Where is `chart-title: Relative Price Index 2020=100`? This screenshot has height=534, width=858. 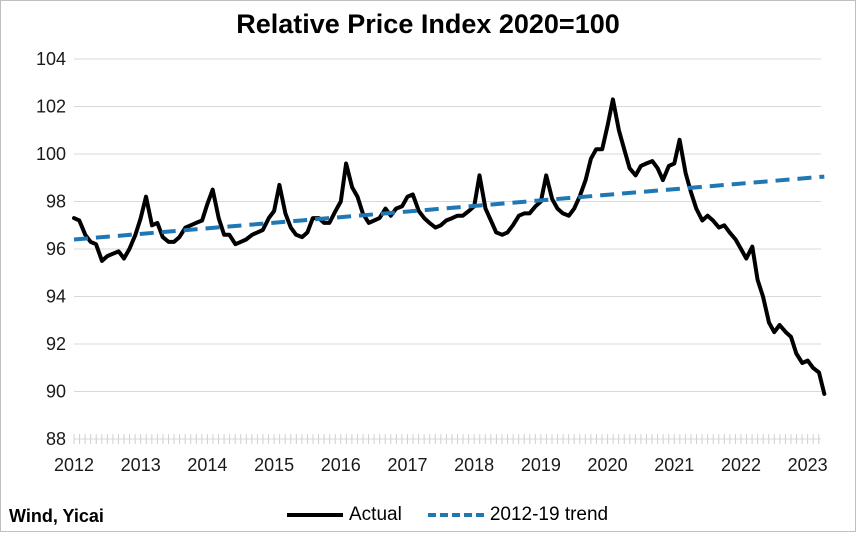
chart-title: Relative Price Index 2020=100 is located at coordinates (428, 24).